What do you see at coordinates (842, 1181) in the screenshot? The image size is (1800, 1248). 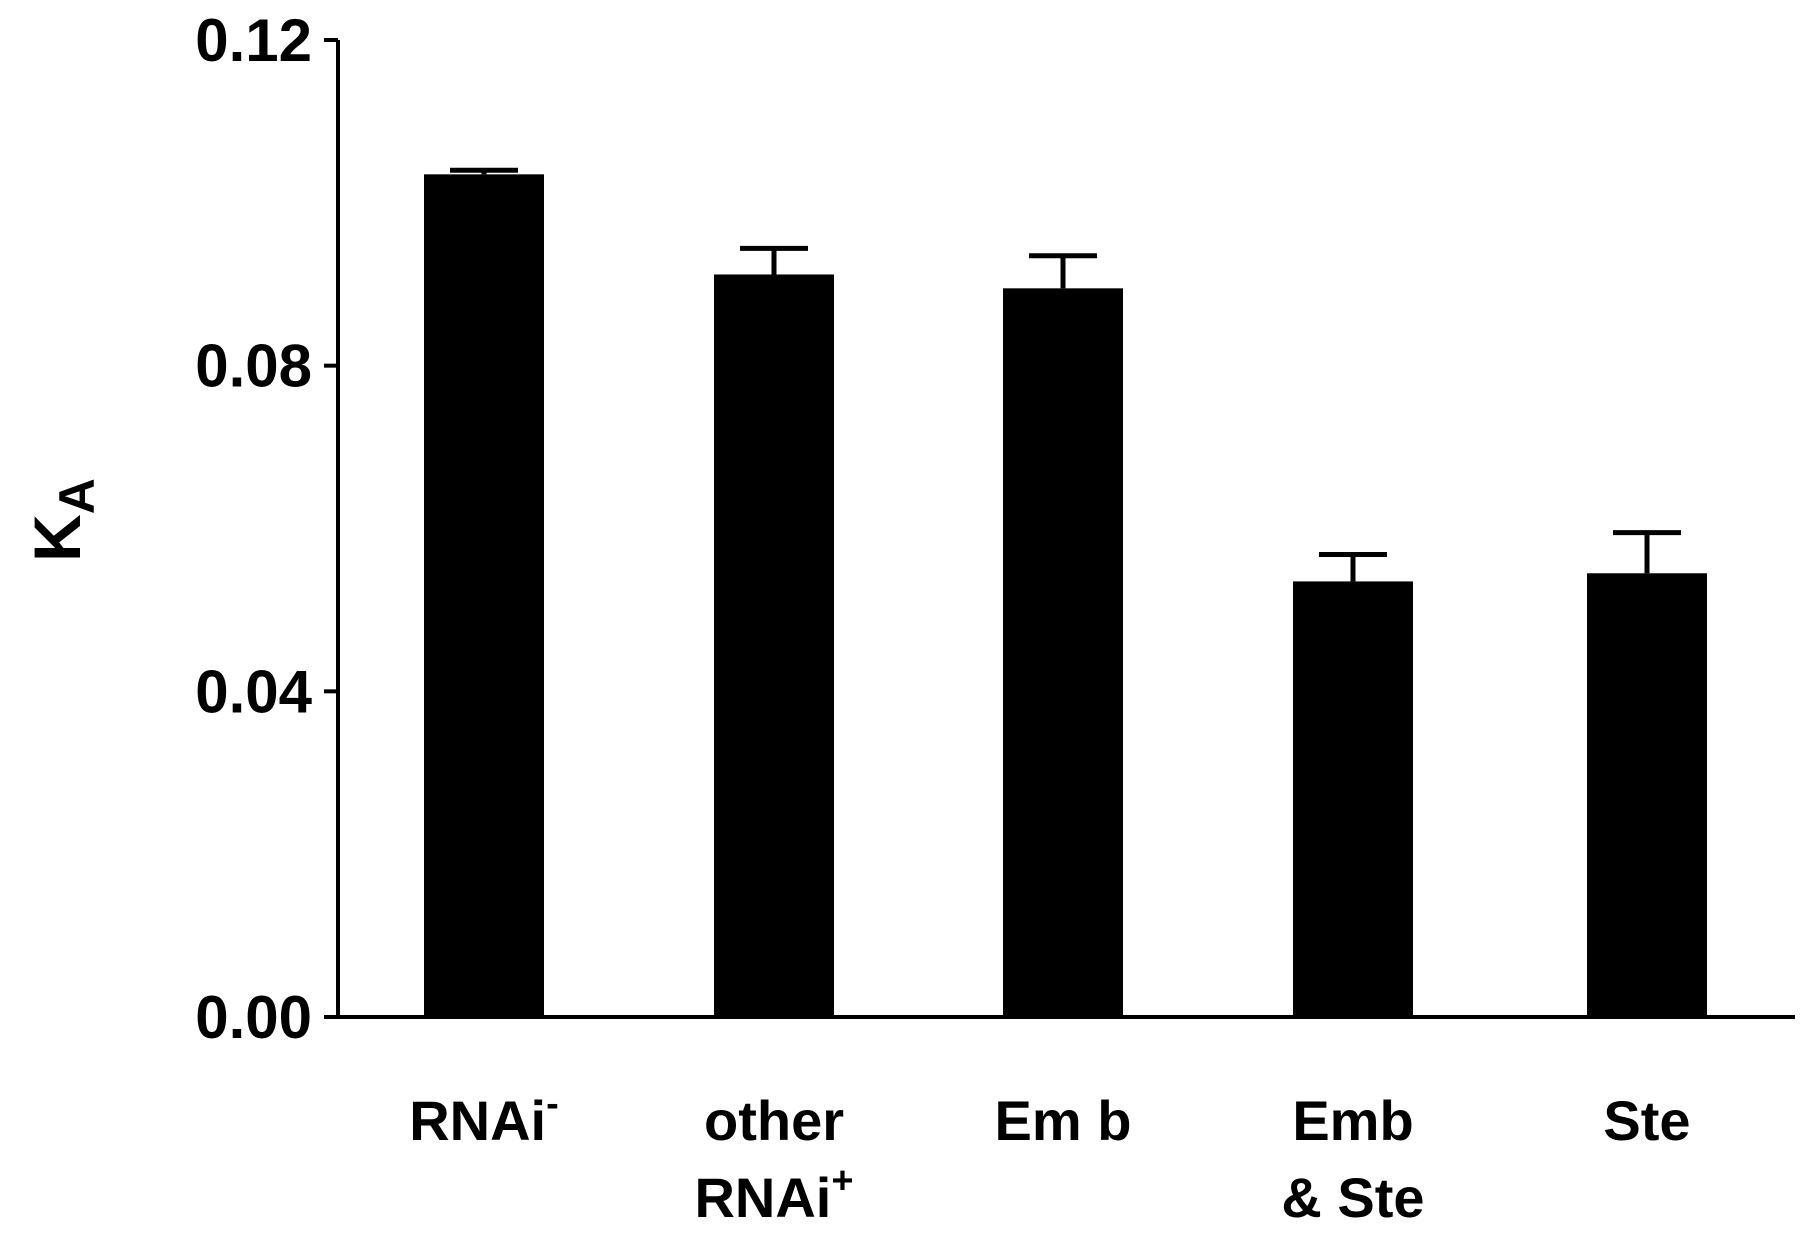 I see `category-label-superscript: +` at bounding box center [842, 1181].